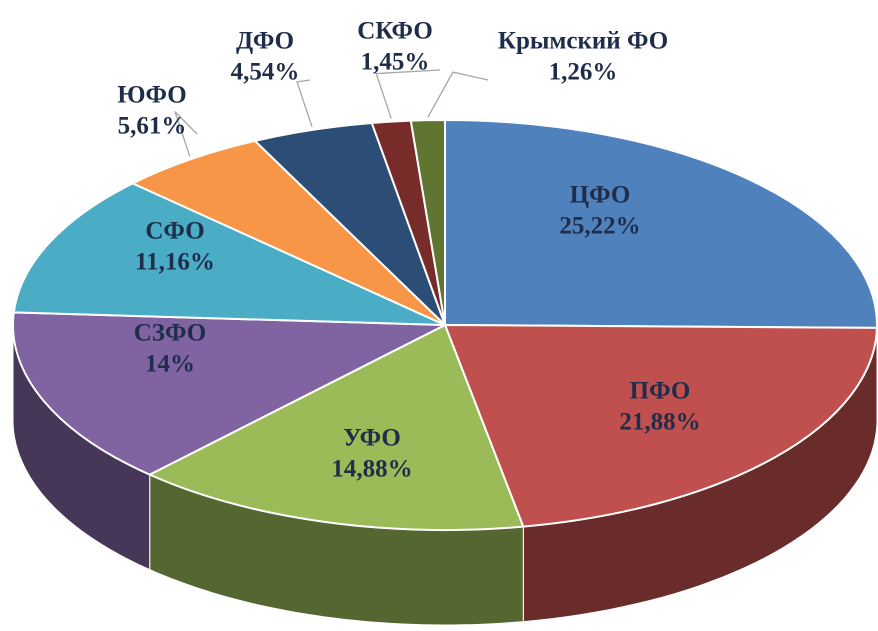  What do you see at coordinates (152, 126) in the screenshot?
I see `value-label: 5,61%` at bounding box center [152, 126].